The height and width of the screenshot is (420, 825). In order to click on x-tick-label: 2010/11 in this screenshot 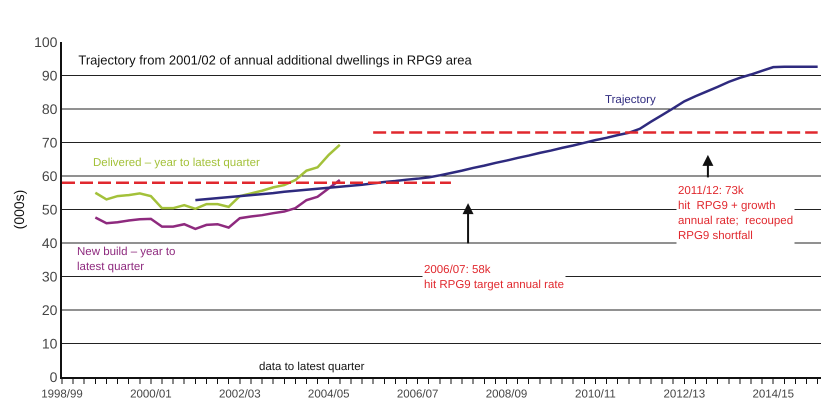, I will do `click(595, 394)`.